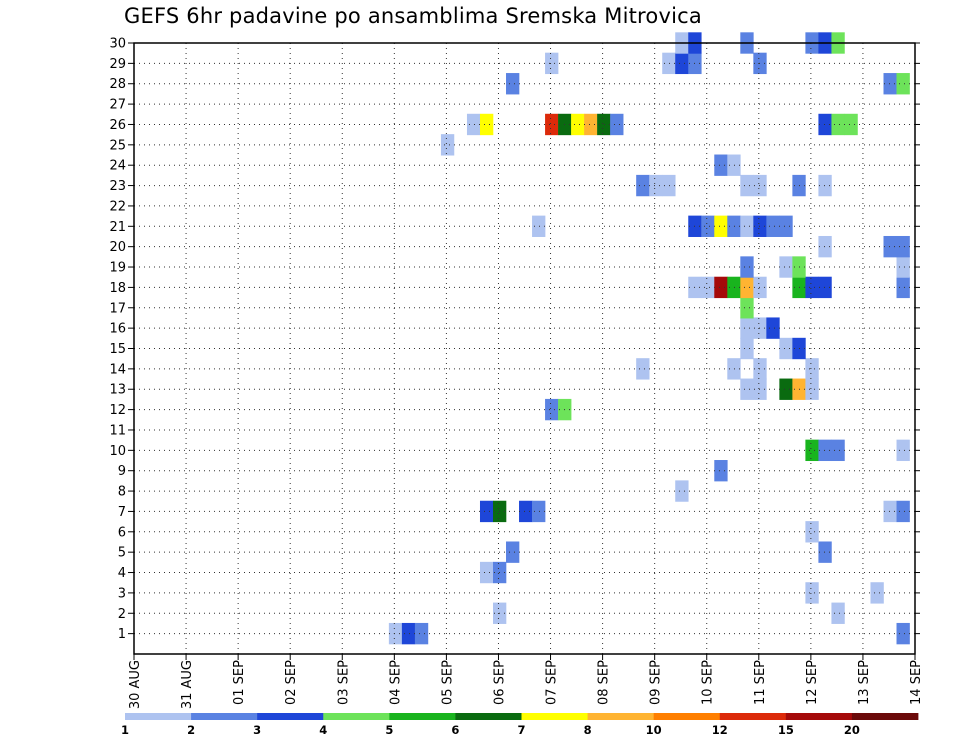  I want to click on y-tick-label: 29, so click(117, 64).